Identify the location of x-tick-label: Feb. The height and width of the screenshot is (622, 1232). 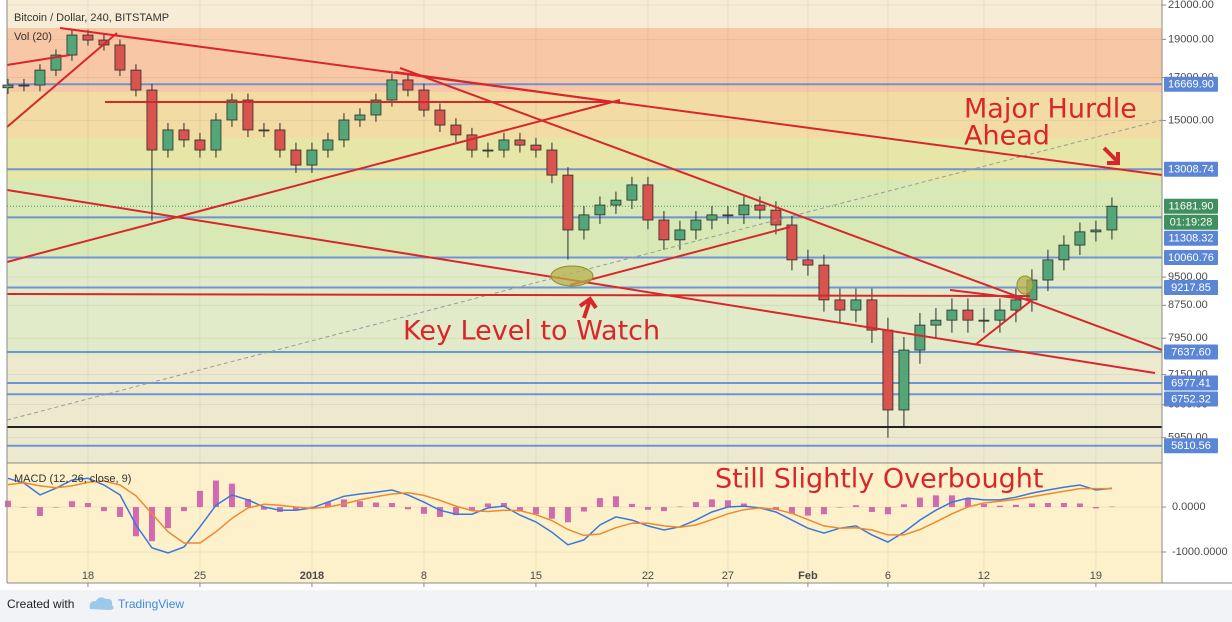
(808, 576).